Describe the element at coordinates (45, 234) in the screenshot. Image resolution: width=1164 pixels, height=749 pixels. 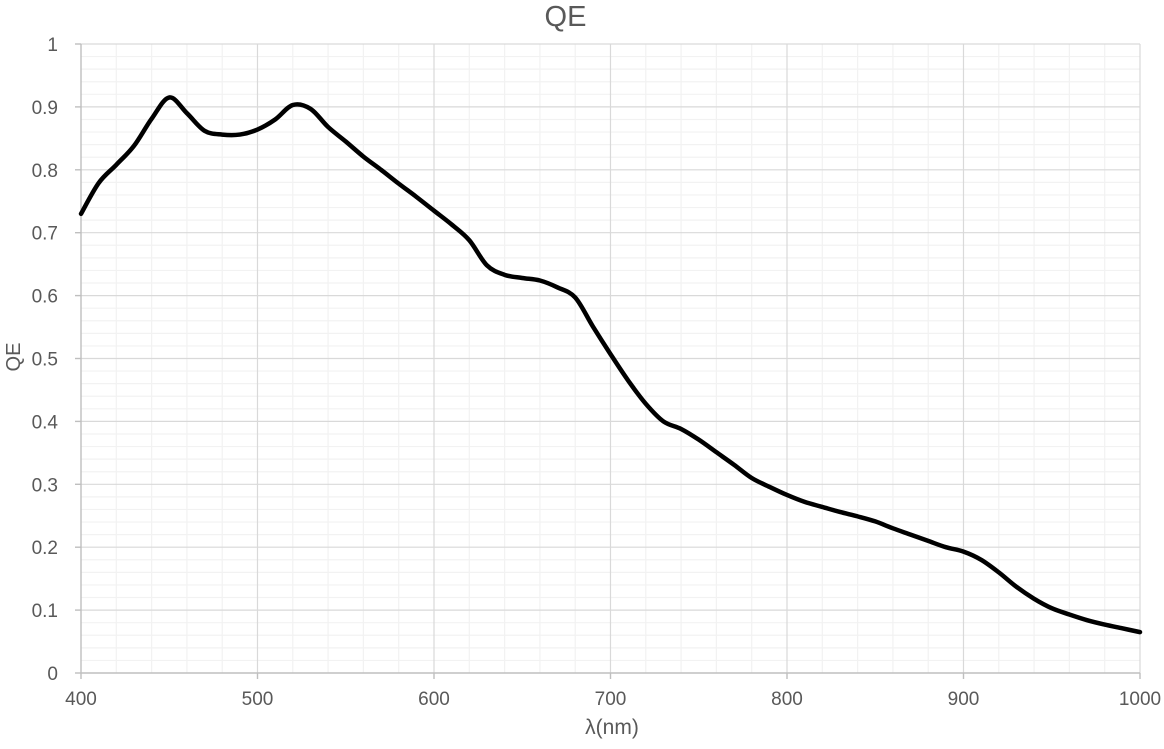
I see `y-tick-label: 0.7` at that location.